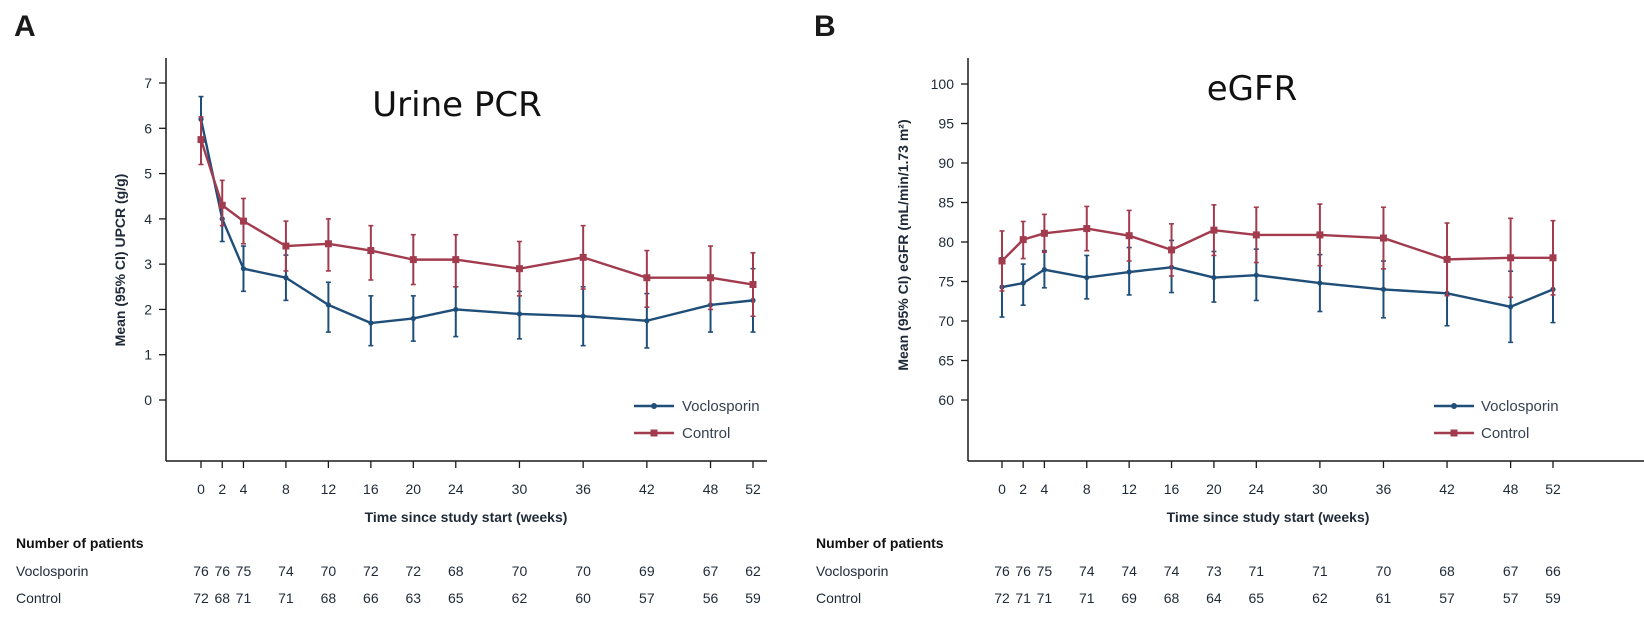  What do you see at coordinates (479, 479) in the screenshot?
I see `panel-a-x-ticks: 0 2 4 8 12 16 20 24 30 36 42 48 52` at bounding box center [479, 479].